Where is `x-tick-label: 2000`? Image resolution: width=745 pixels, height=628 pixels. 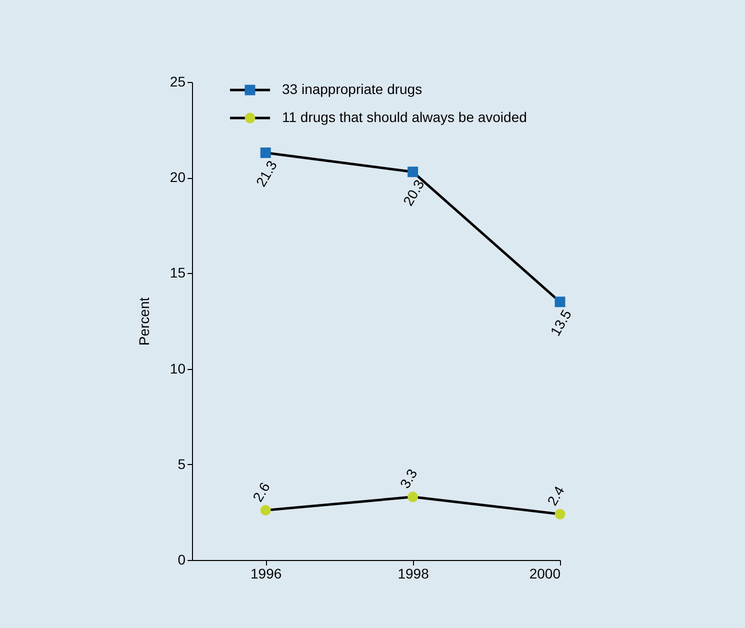
x-tick-label: 2000 is located at coordinates (545, 574).